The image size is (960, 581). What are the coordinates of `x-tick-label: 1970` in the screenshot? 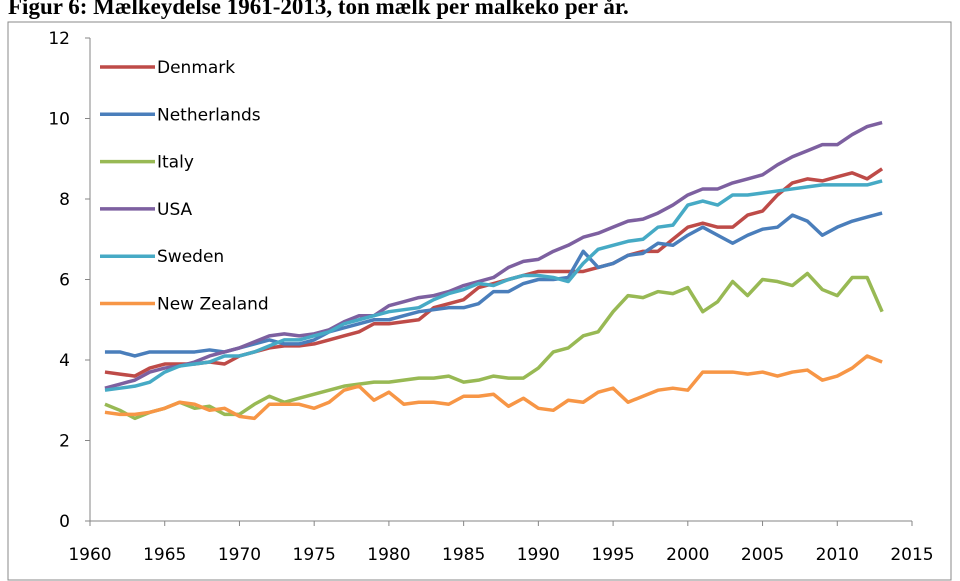 It's located at (239, 555).